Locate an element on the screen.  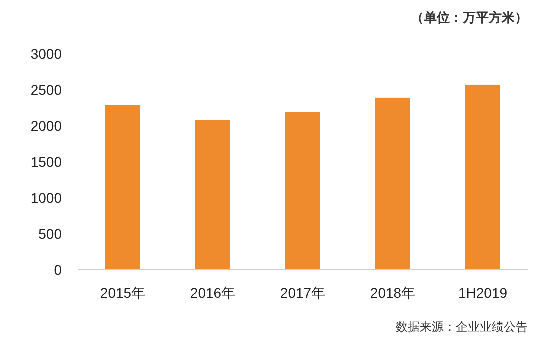
x-tick-label: 1H2019 is located at coordinates (483, 293).